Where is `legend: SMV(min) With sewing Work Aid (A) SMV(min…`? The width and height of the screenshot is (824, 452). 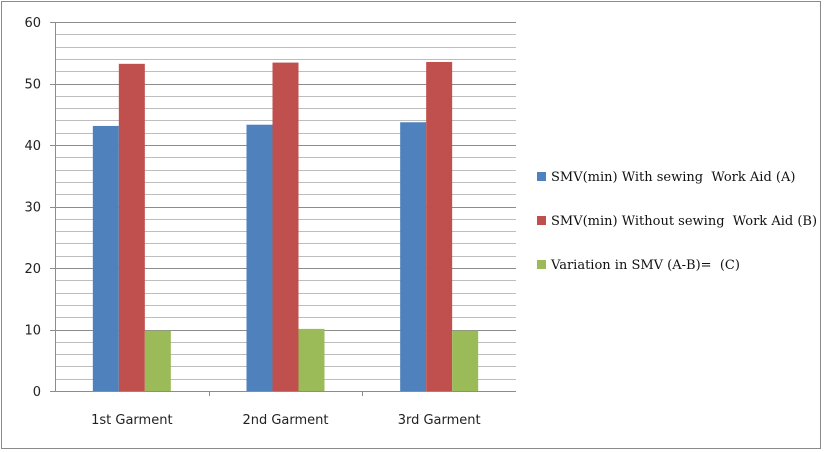
legend: SMV(min) With sewing Work Aid (A) SMV(min… is located at coordinates (677, 221).